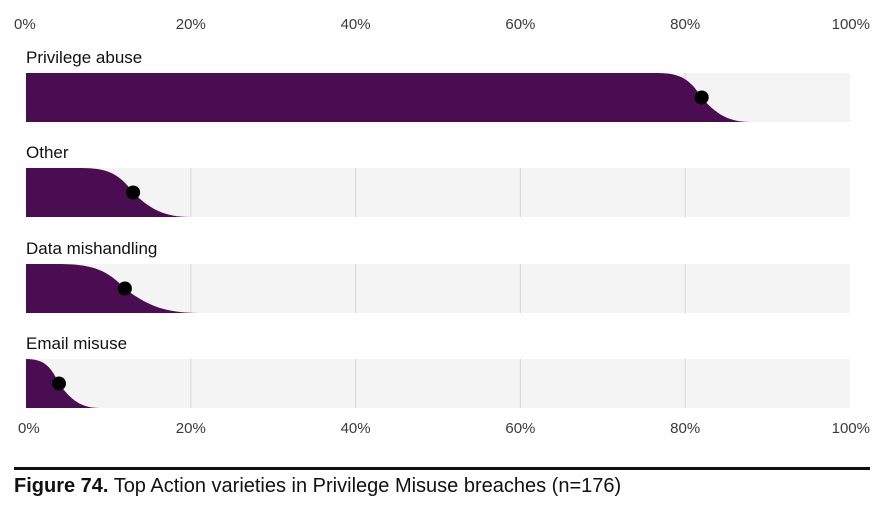 The height and width of the screenshot is (511, 889). What do you see at coordinates (91, 248) in the screenshot?
I see `category-label: Data mishandling` at bounding box center [91, 248].